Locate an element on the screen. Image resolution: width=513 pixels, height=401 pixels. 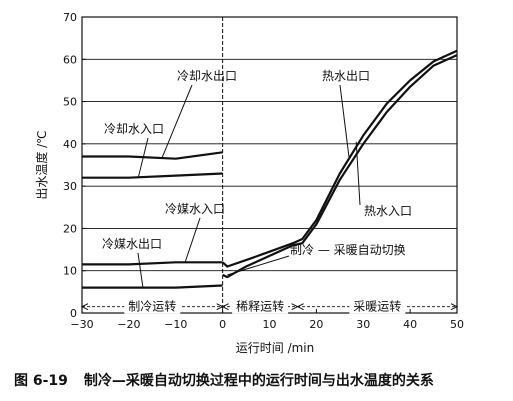
y-tick-label: 20 is located at coordinates (70, 228).